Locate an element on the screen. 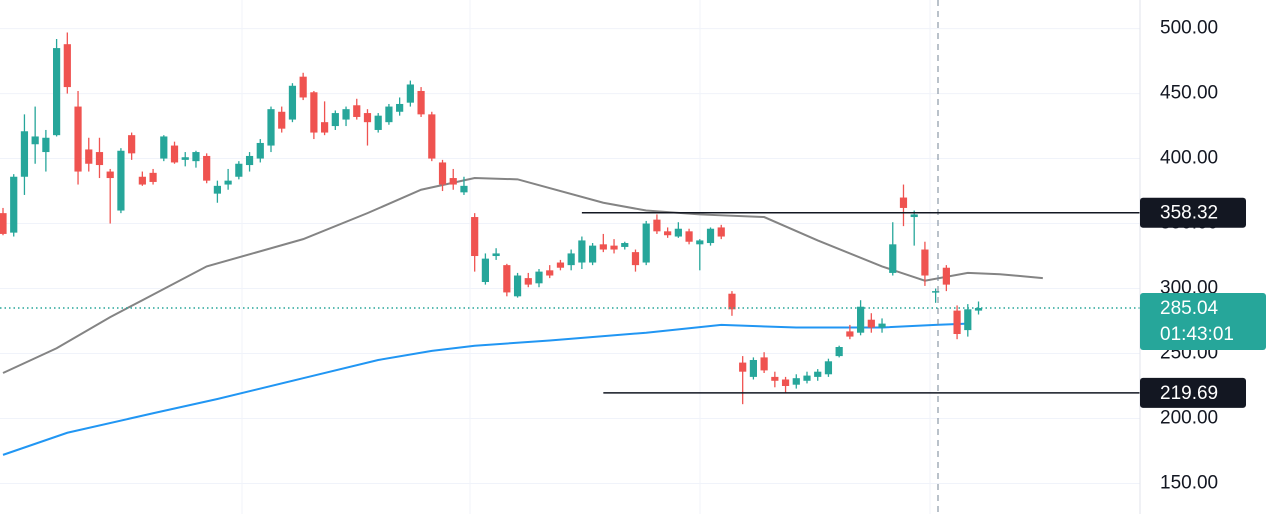 The width and height of the screenshot is (1270, 514). y-tick-label: 200.00 is located at coordinates (1189, 417).